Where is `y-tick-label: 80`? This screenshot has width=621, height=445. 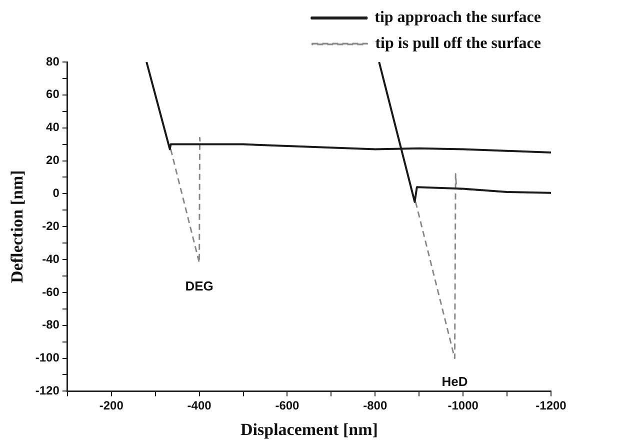
y-tick-label: 80 is located at coordinates (53, 61).